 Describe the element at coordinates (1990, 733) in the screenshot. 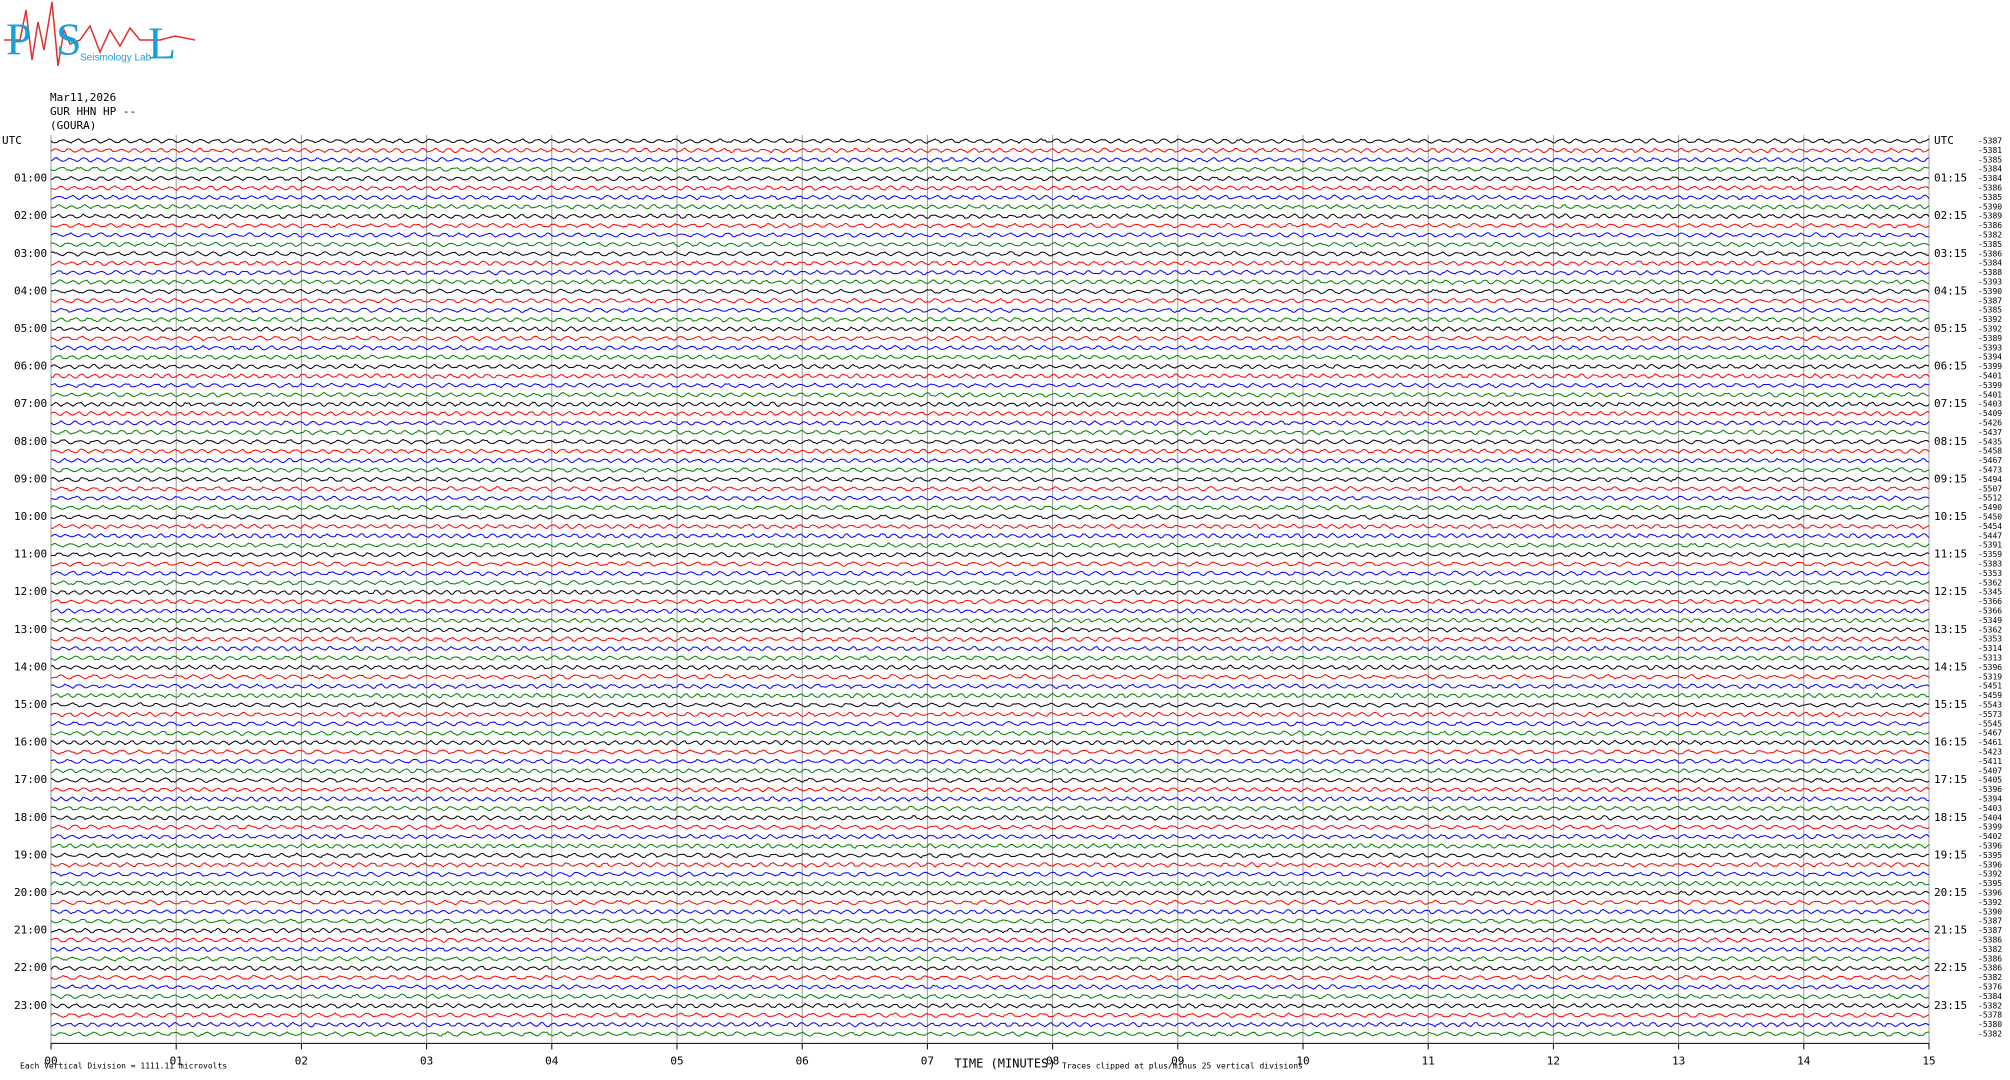

I see `trace-offset: -5467` at that location.